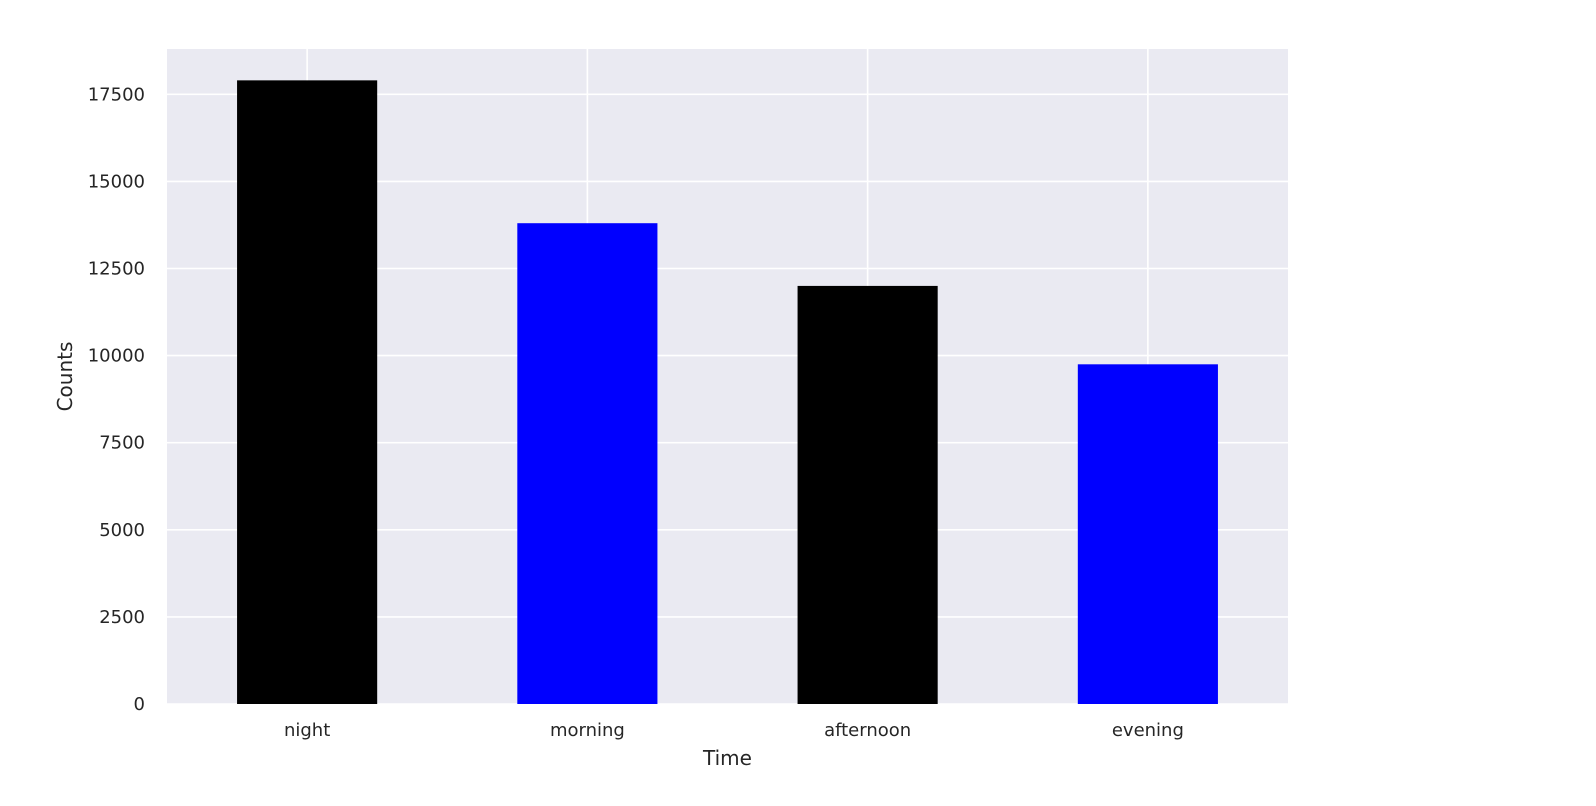 This screenshot has height=806, width=1596. Describe the element at coordinates (122, 530) in the screenshot. I see `y-tick-label: 5000` at that location.